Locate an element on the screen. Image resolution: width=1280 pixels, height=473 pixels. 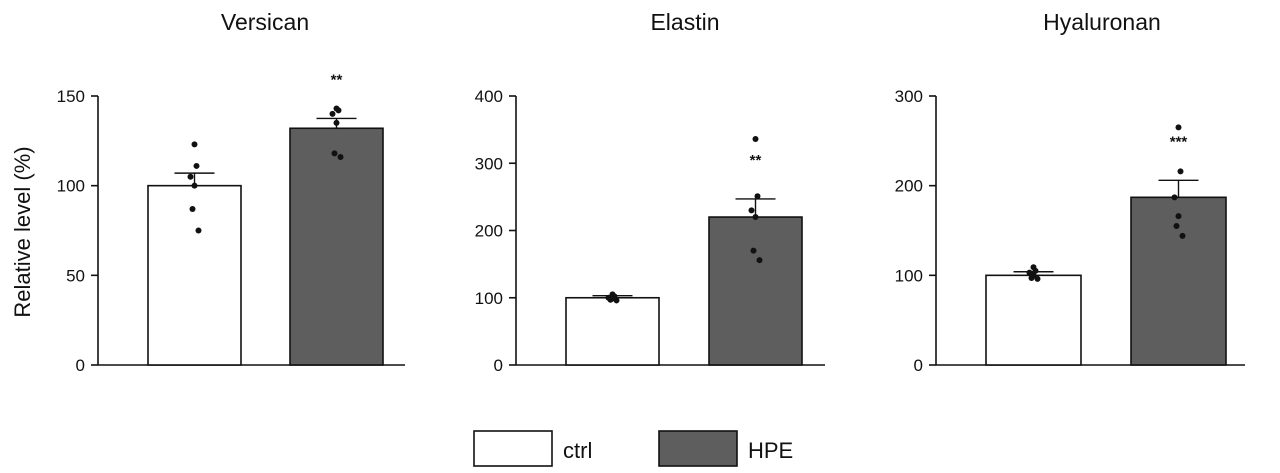
y-tick-label-versican: 50 is located at coordinates (75, 275).